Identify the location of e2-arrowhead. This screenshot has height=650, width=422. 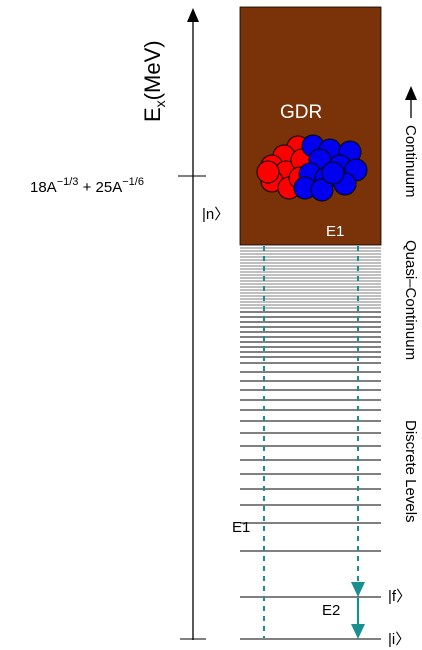
(358, 631).